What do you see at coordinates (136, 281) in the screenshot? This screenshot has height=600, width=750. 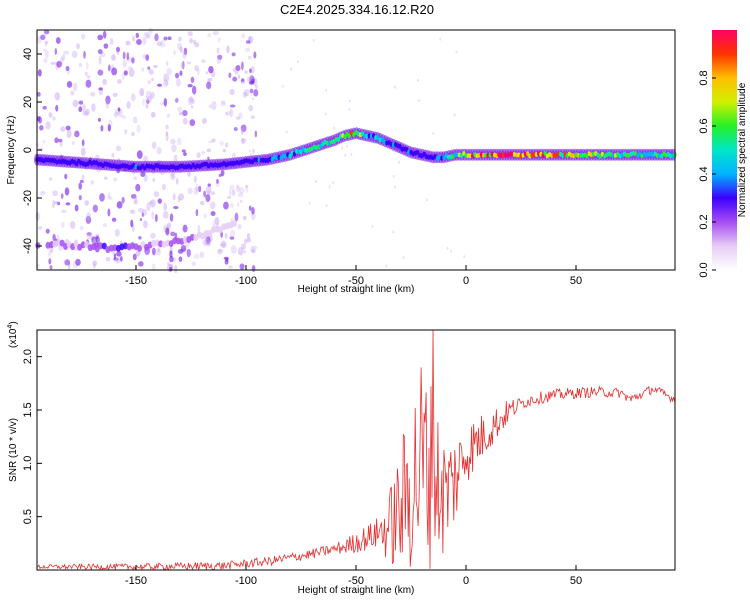 I see `spectrogram-x-tick-label: -150` at bounding box center [136, 281].